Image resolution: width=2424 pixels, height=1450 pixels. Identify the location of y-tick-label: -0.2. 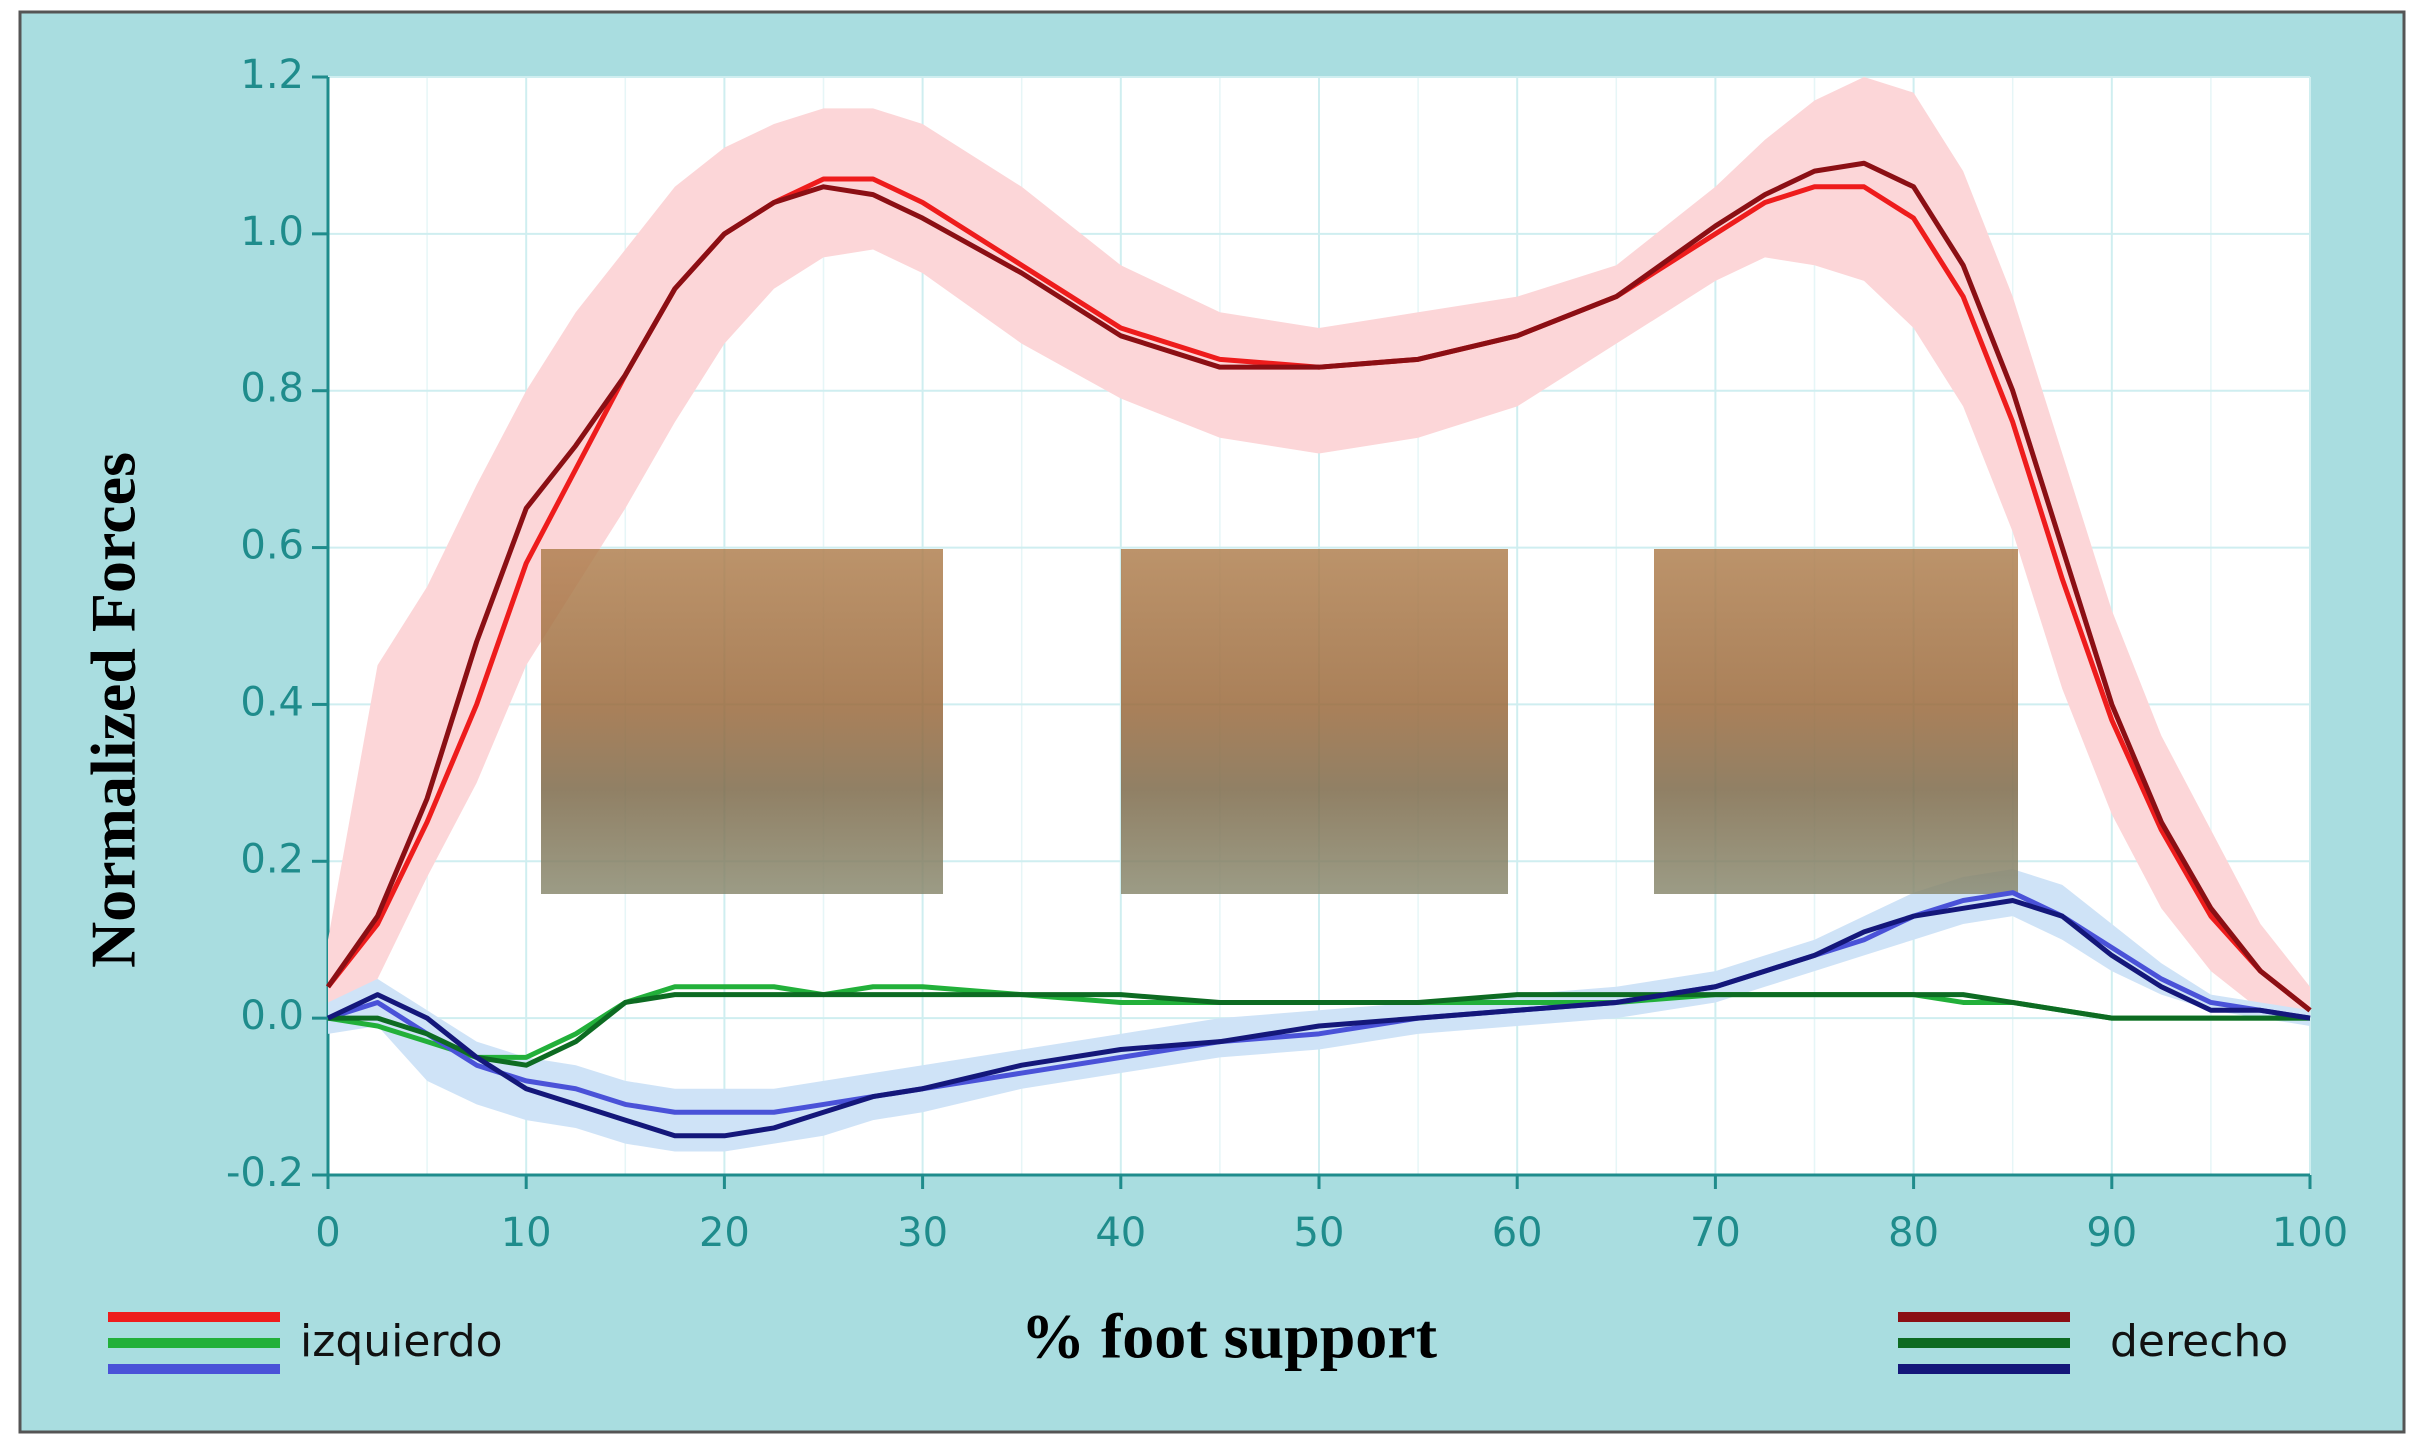
(265, 1173).